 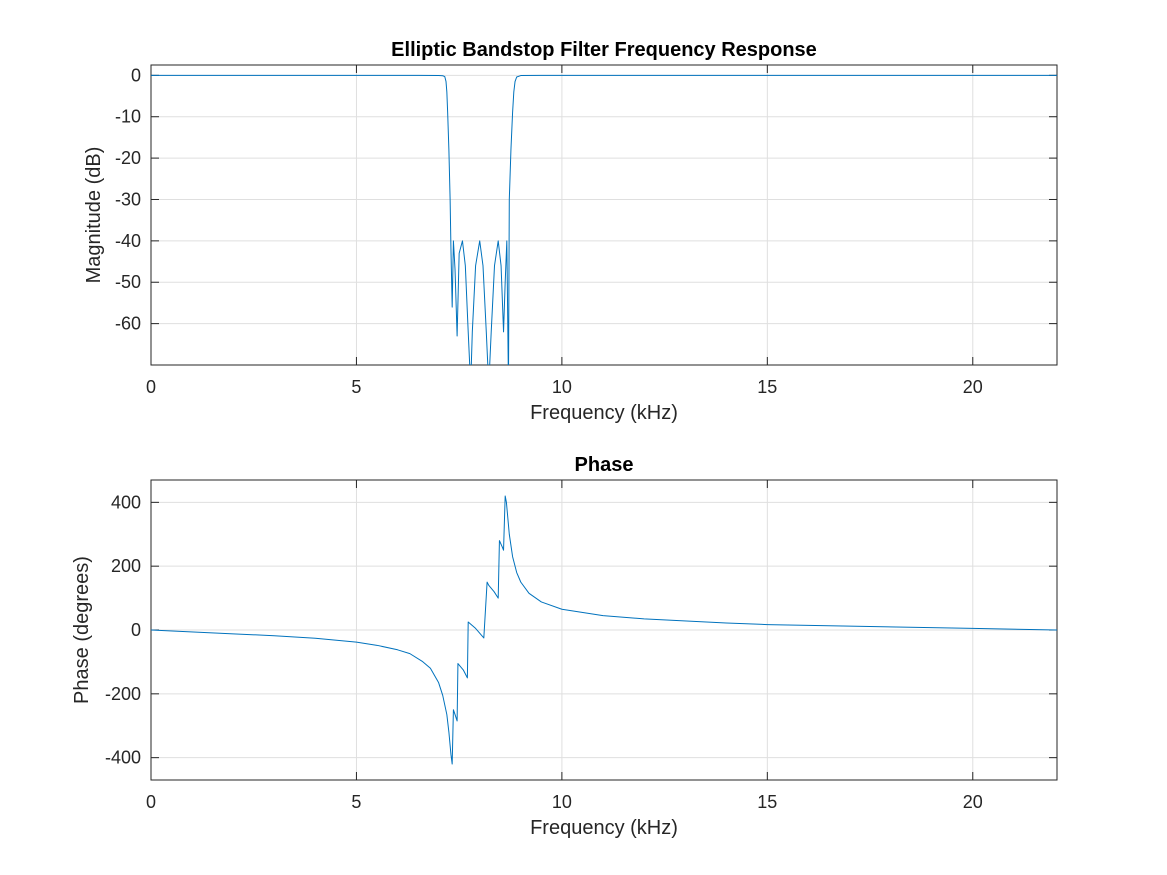 What do you see at coordinates (562, 387) in the screenshot?
I see `magnitude-xtick-label: 10` at bounding box center [562, 387].